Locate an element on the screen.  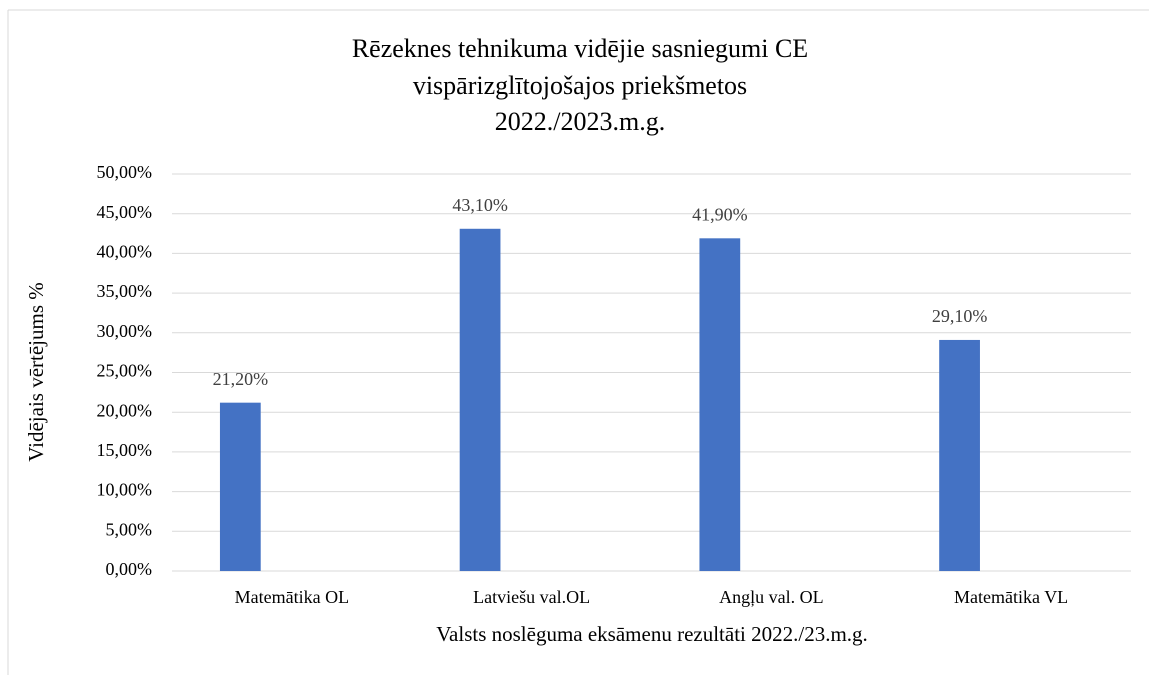
y-axis-label: Vidējais vērtējums % is located at coordinates (36, 372).